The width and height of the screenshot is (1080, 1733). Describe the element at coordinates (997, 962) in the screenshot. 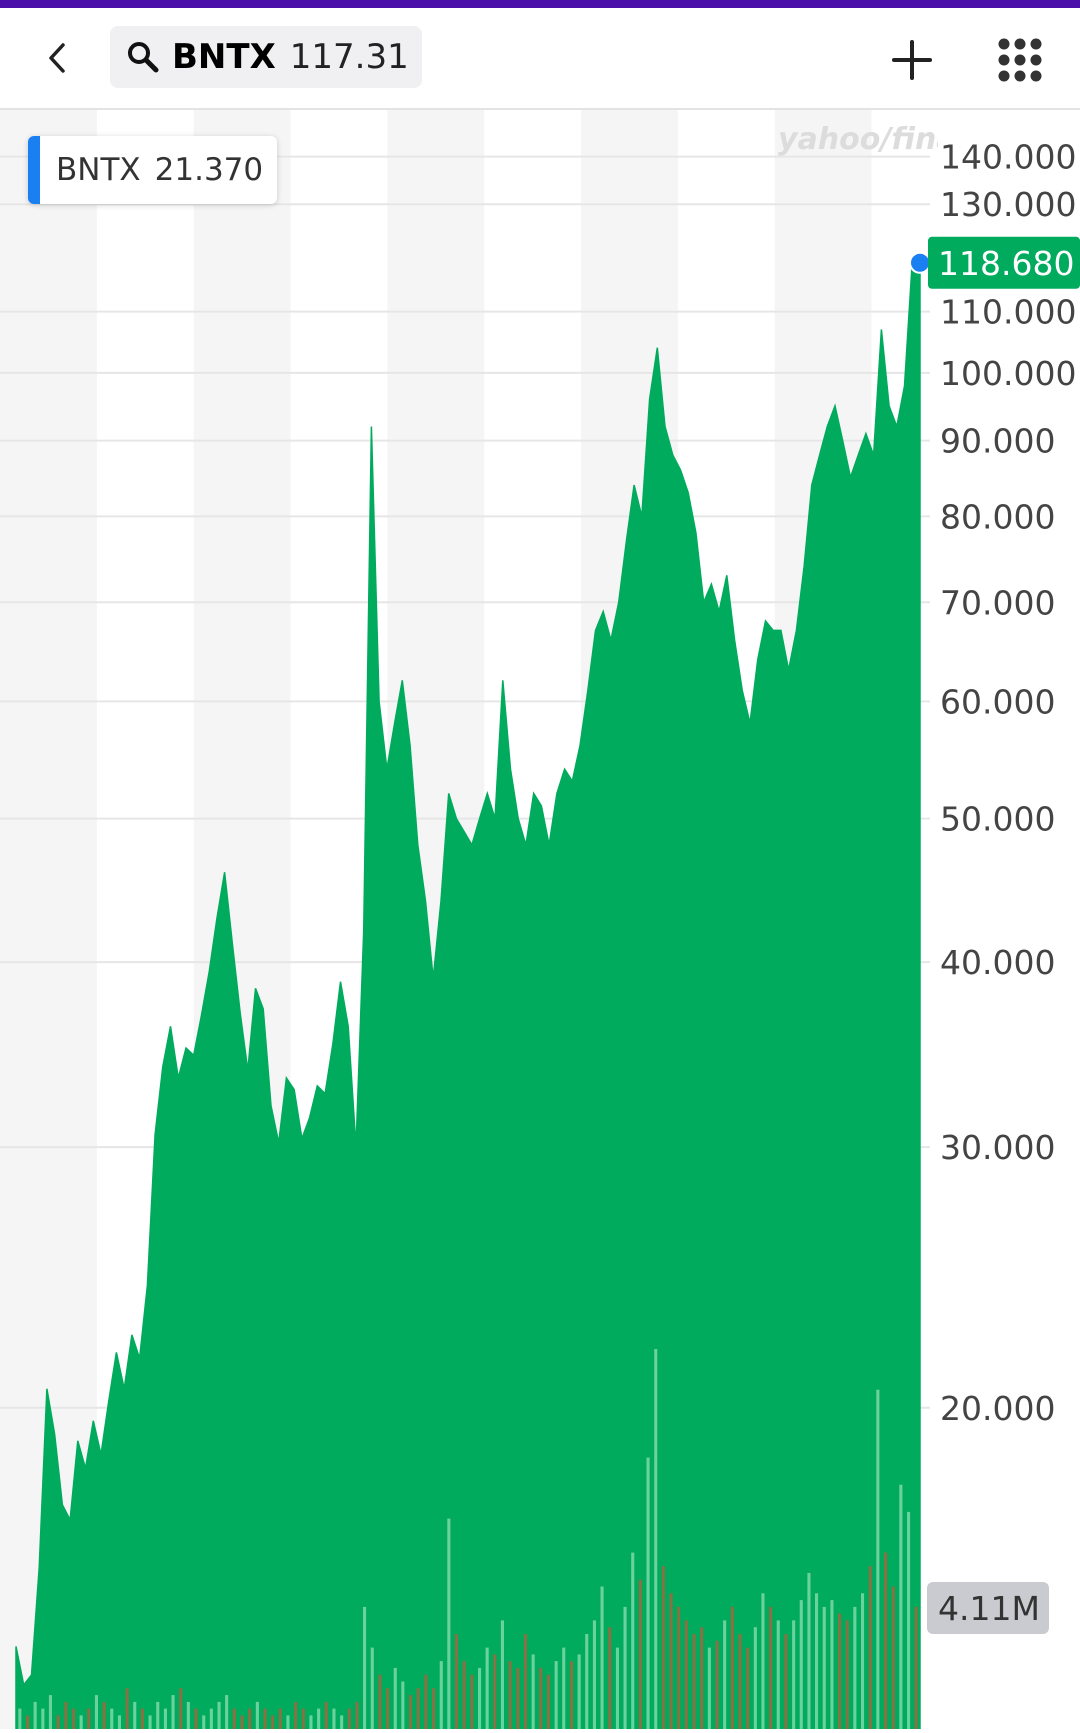

I see `y-tick-label: 40.000` at that location.